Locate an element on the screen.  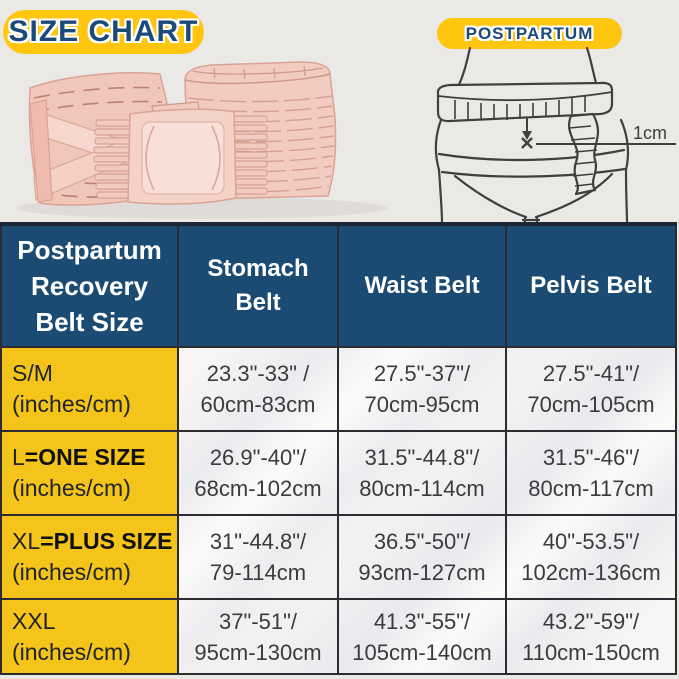
sm-stomach-value: 23.3"-33" / 60cm-83cm is located at coordinates (258, 389).